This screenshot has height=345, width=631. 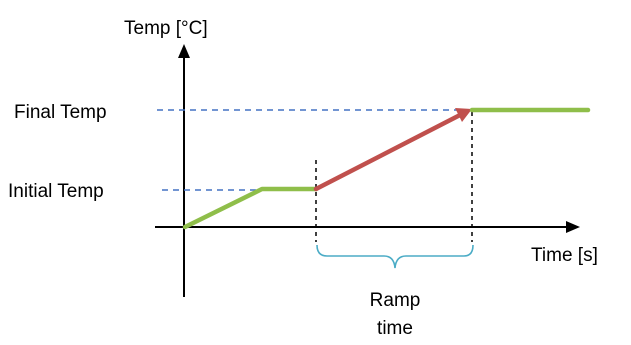 What do you see at coordinates (60, 112) in the screenshot?
I see `final-temp-label: Final Temp` at bounding box center [60, 112].